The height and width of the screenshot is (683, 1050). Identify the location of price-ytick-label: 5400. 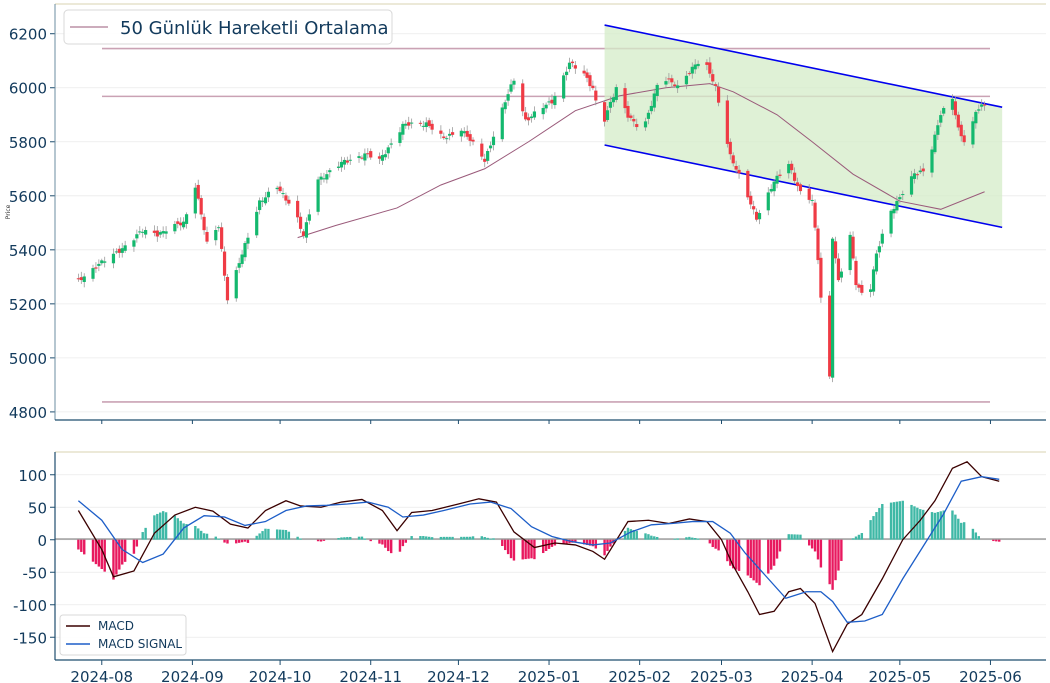
(28, 251).